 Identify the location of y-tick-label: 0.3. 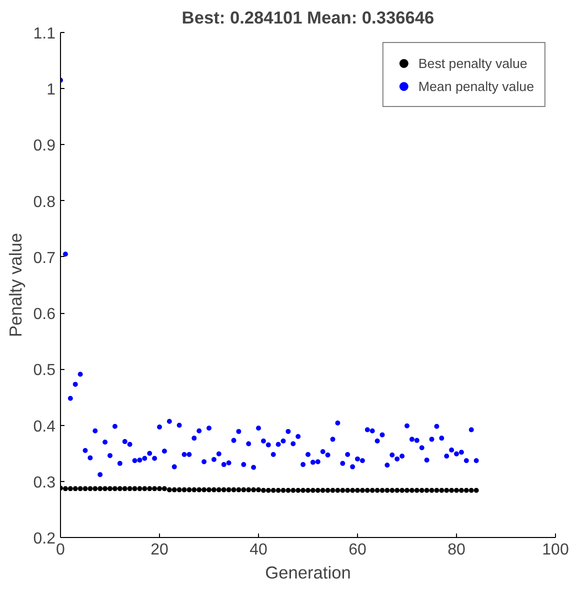
(44, 483).